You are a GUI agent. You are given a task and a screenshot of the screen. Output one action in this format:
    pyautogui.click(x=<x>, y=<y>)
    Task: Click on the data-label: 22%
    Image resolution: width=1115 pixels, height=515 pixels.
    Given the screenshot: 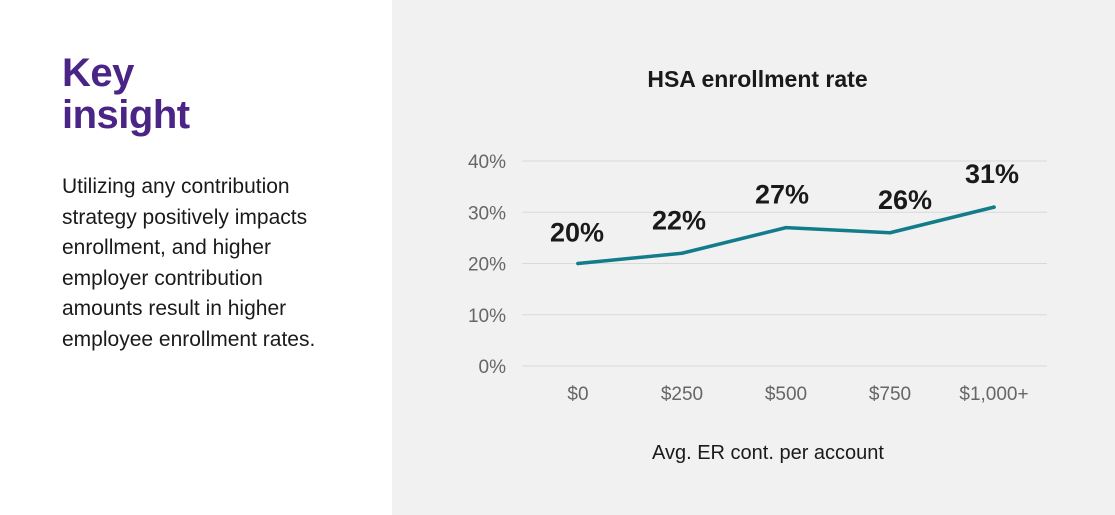 What is the action you would take?
    pyautogui.click(x=679, y=220)
    